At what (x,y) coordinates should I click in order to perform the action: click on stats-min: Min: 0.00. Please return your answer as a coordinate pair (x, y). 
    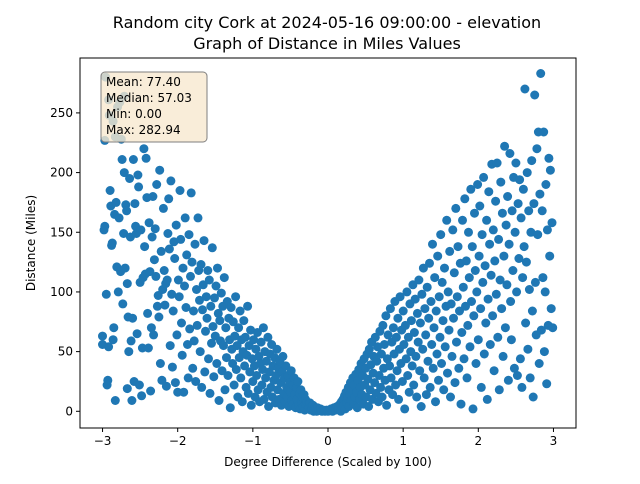
    Looking at the image, I should click on (134, 114).